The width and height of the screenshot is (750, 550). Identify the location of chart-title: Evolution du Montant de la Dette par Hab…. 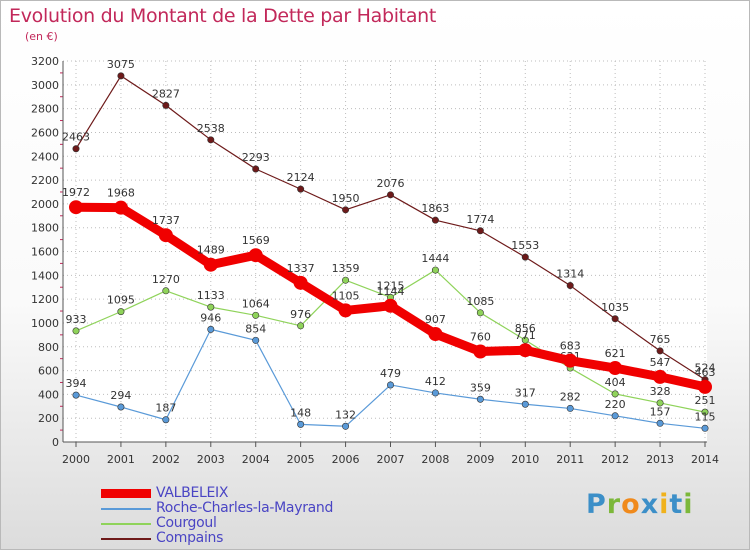
(223, 16).